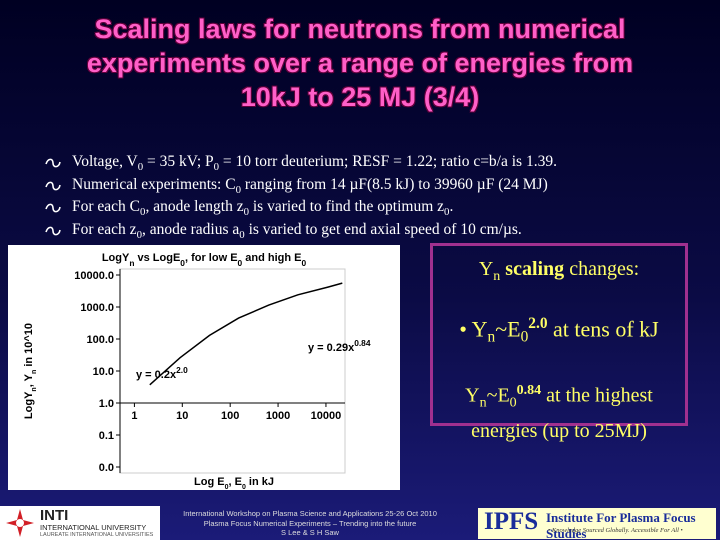  I want to click on annotation: y = 0.29x0.84, so click(339, 346).